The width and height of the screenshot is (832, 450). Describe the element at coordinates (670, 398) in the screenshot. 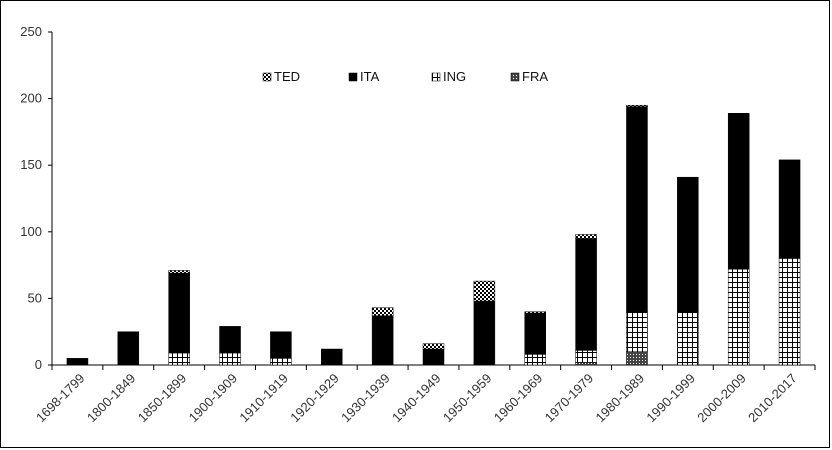

I see `x-tick-label: 1990-1999` at that location.